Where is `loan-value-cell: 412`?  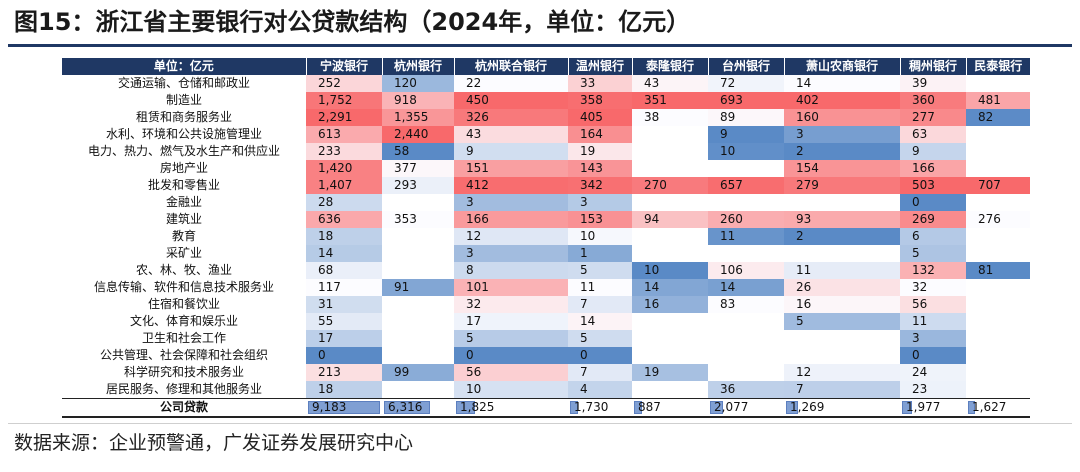 loan-value-cell: 412 is located at coordinates (511, 185).